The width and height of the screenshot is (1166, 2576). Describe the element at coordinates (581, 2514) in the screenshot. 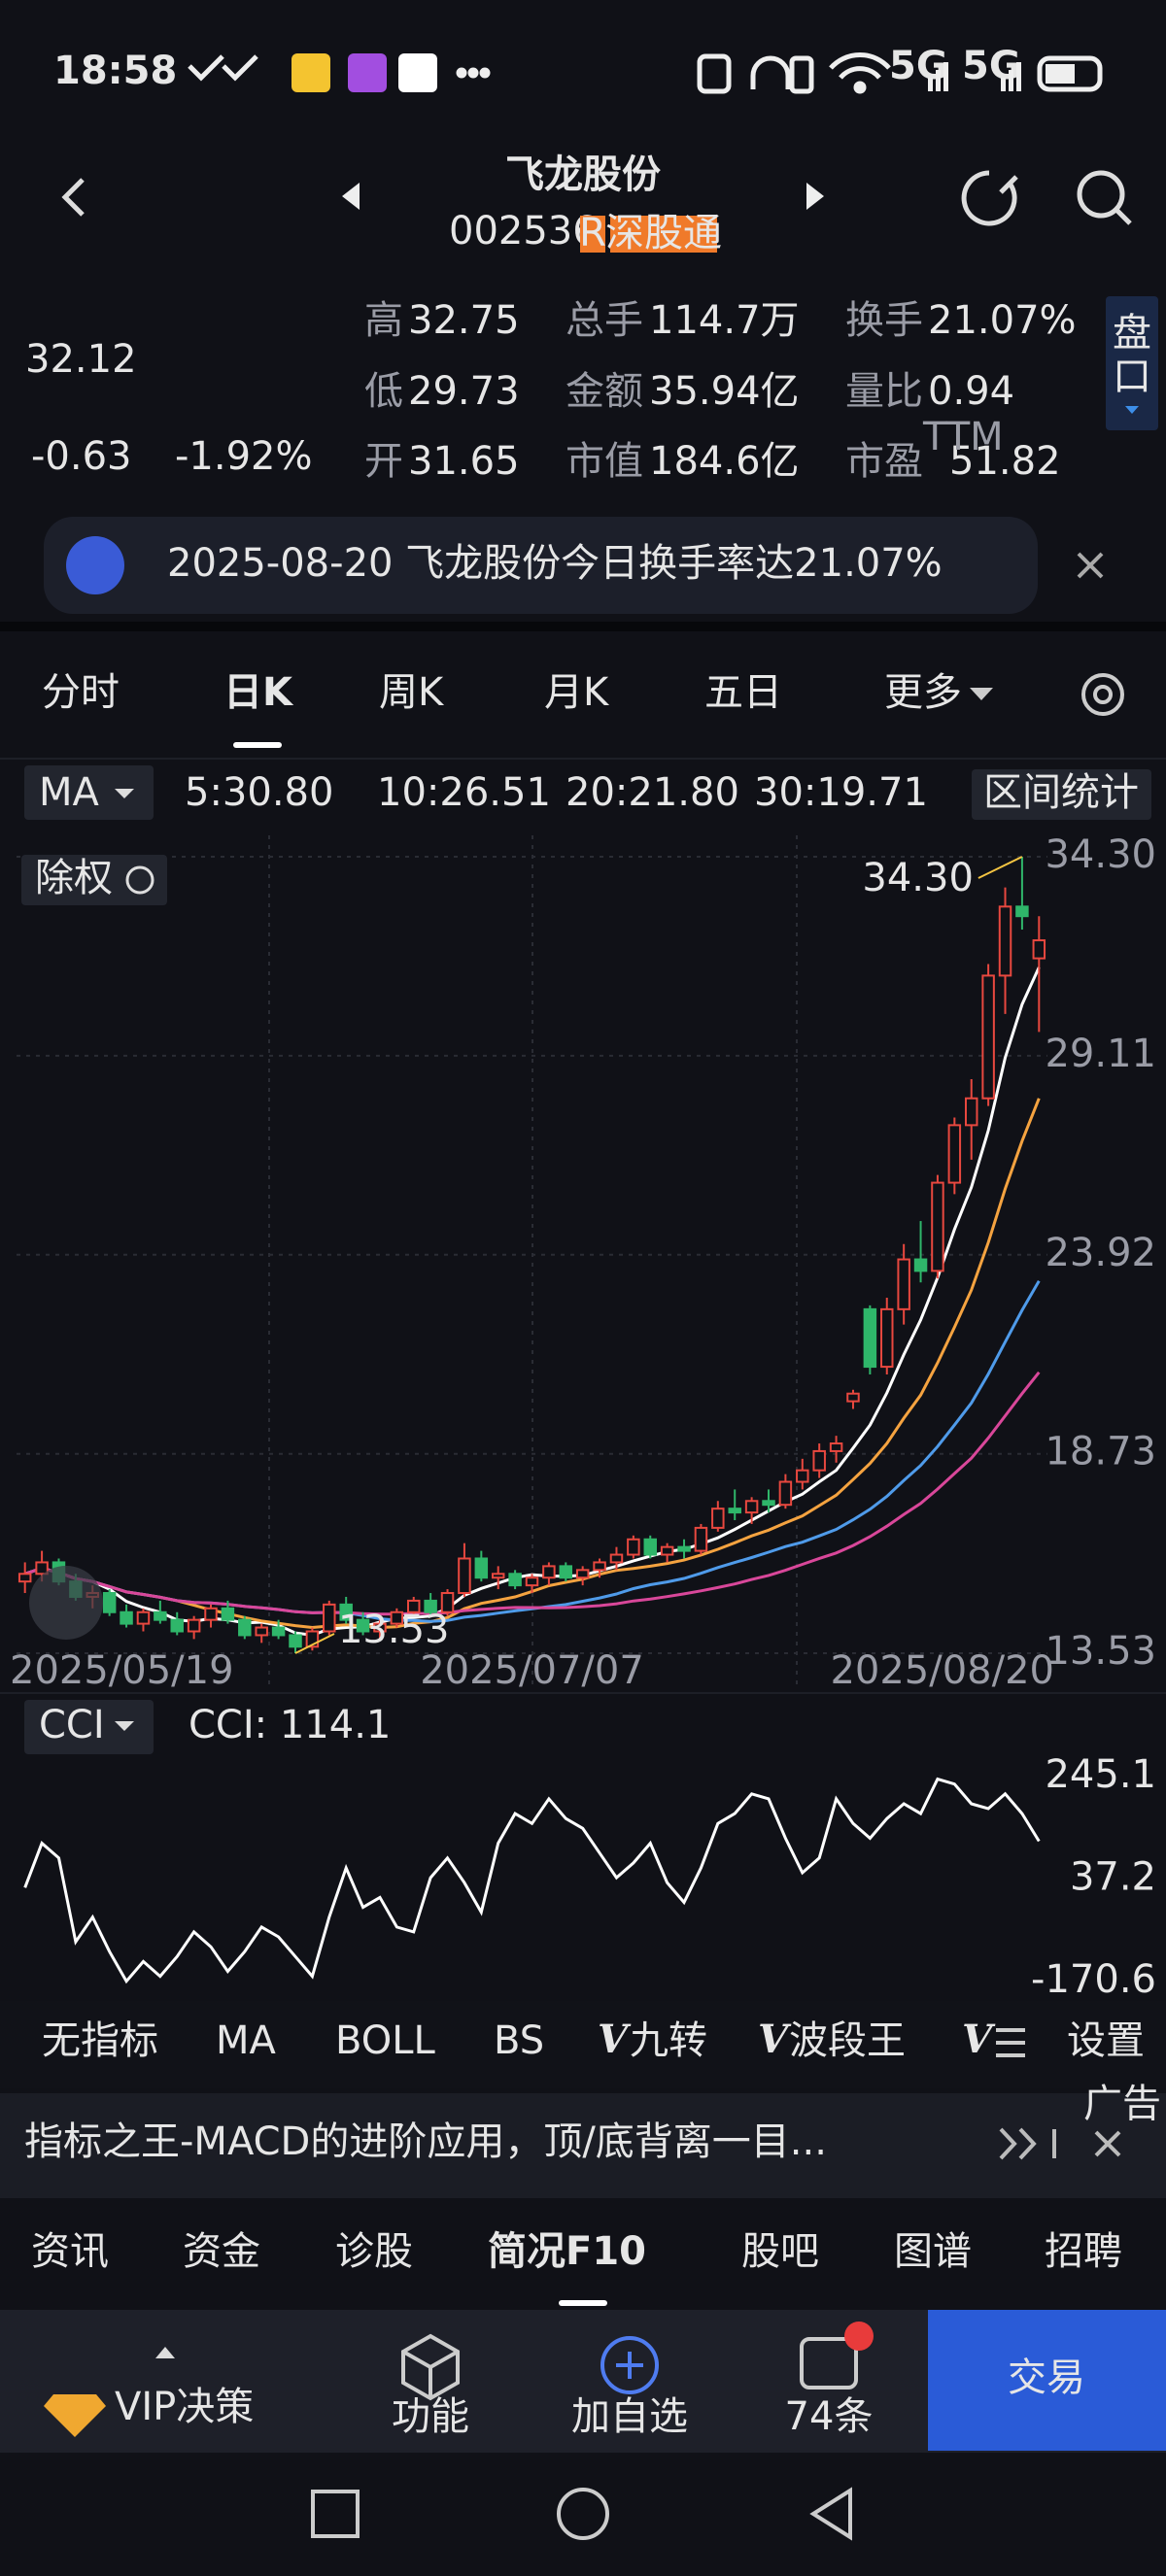

I see `nav-bar` at that location.